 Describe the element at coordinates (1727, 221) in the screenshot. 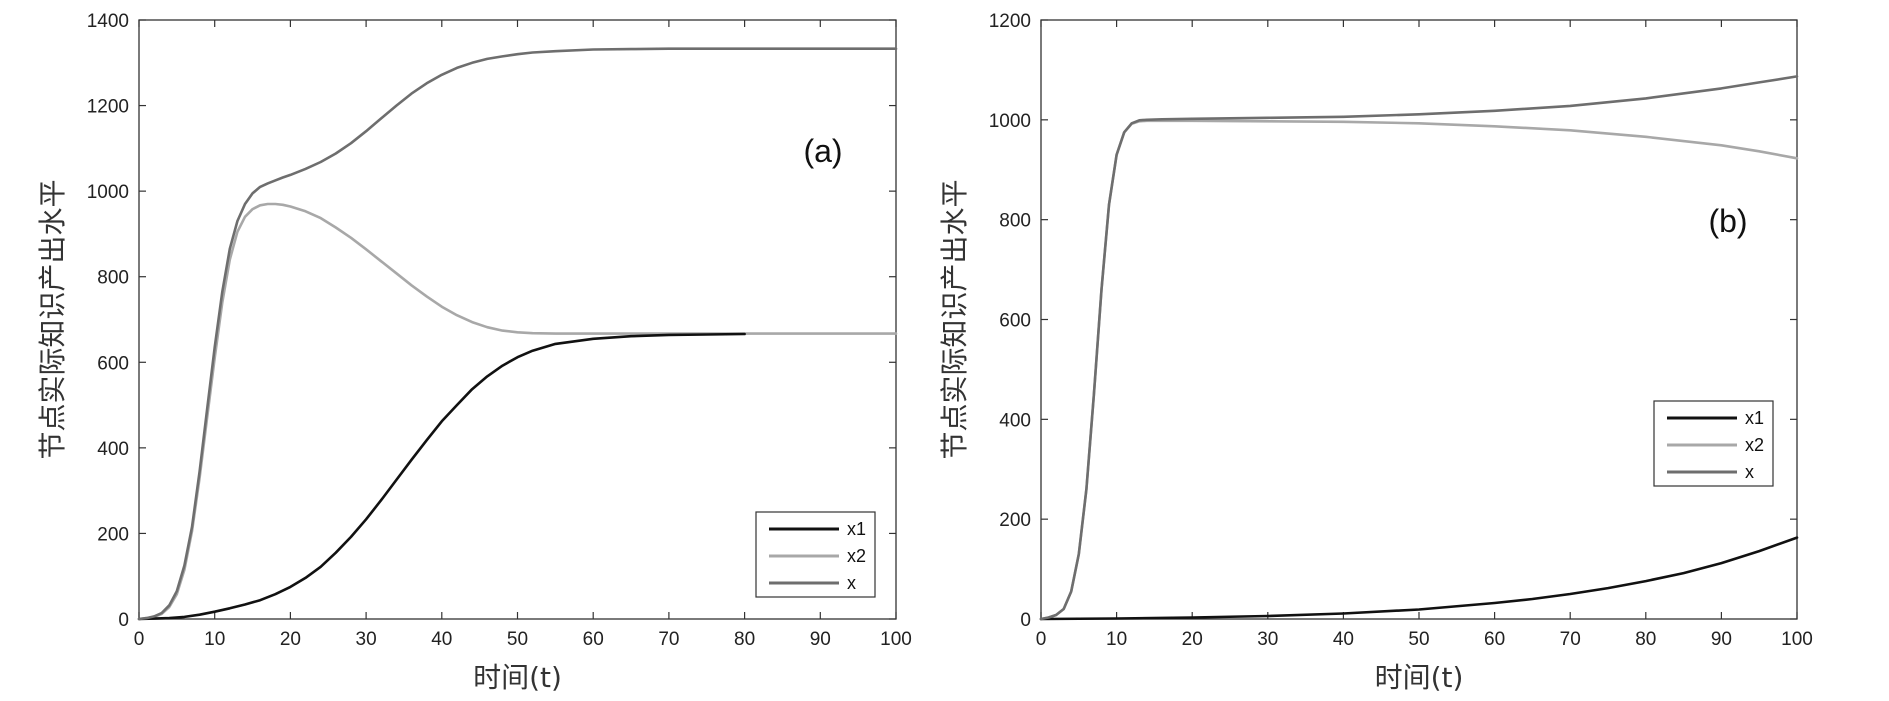

I see `panel-label: (b)` at that location.